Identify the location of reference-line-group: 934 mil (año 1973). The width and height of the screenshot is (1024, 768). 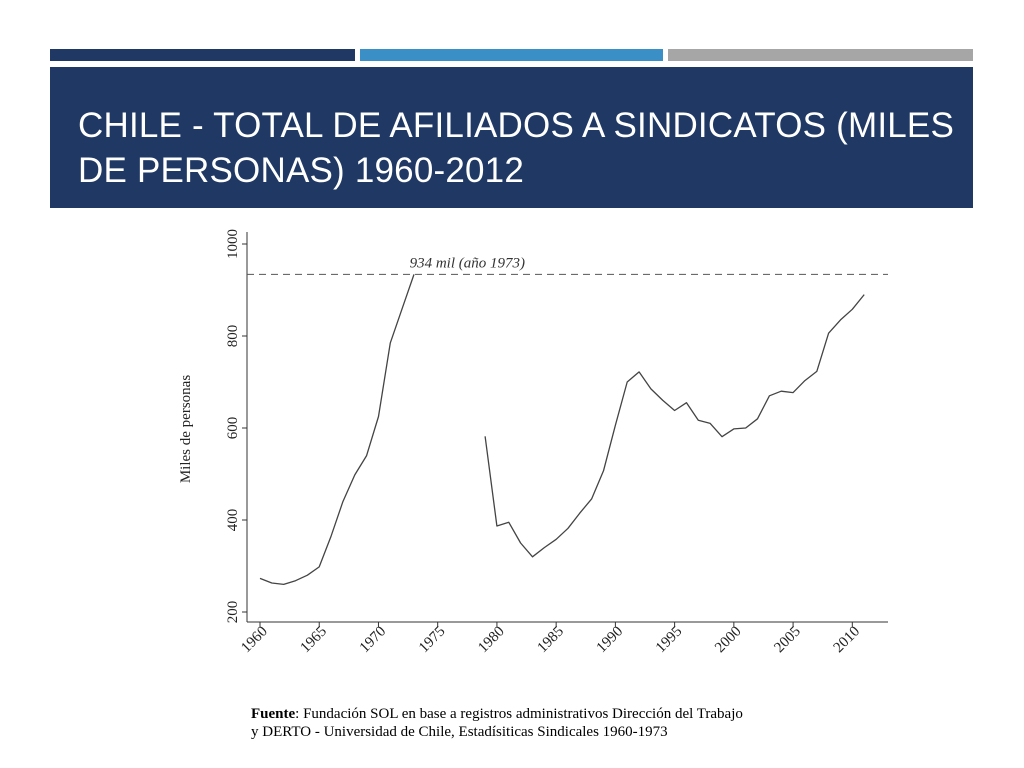
(567, 265).